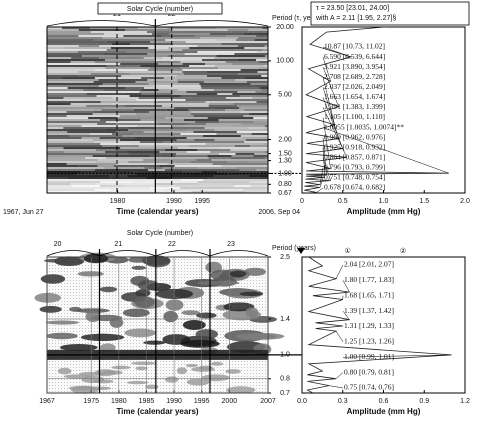 The width and height of the screenshot is (480, 424). What do you see at coordinates (384, 211) in the screenshot?
I see `x-axis-label: Amplitude (mm Hg)` at bounding box center [384, 211].